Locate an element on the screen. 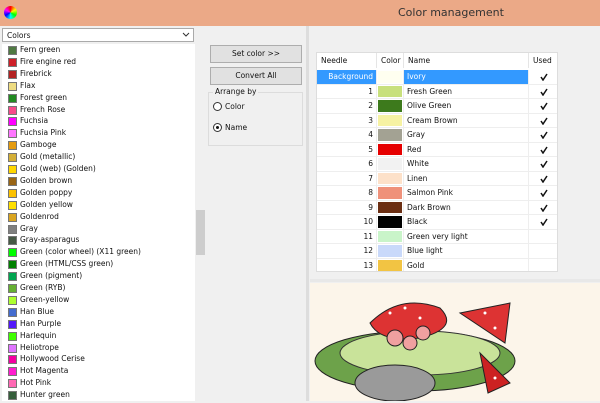  name-cell: Dark Brown is located at coordinates (466, 207).